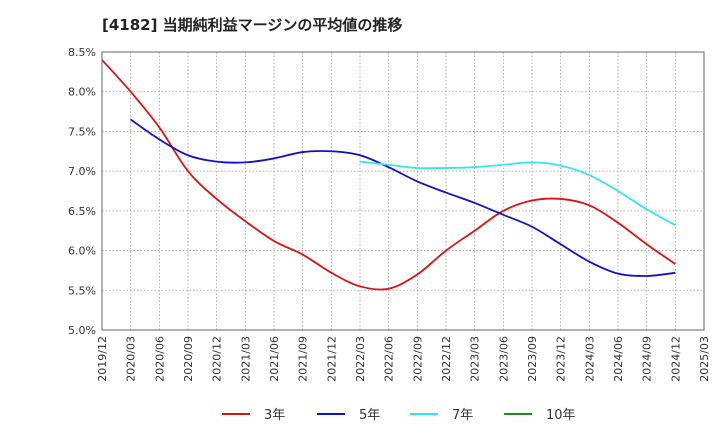 The height and width of the screenshot is (440, 720). I want to click on y-tick-label: 8.5%, so click(82, 52).